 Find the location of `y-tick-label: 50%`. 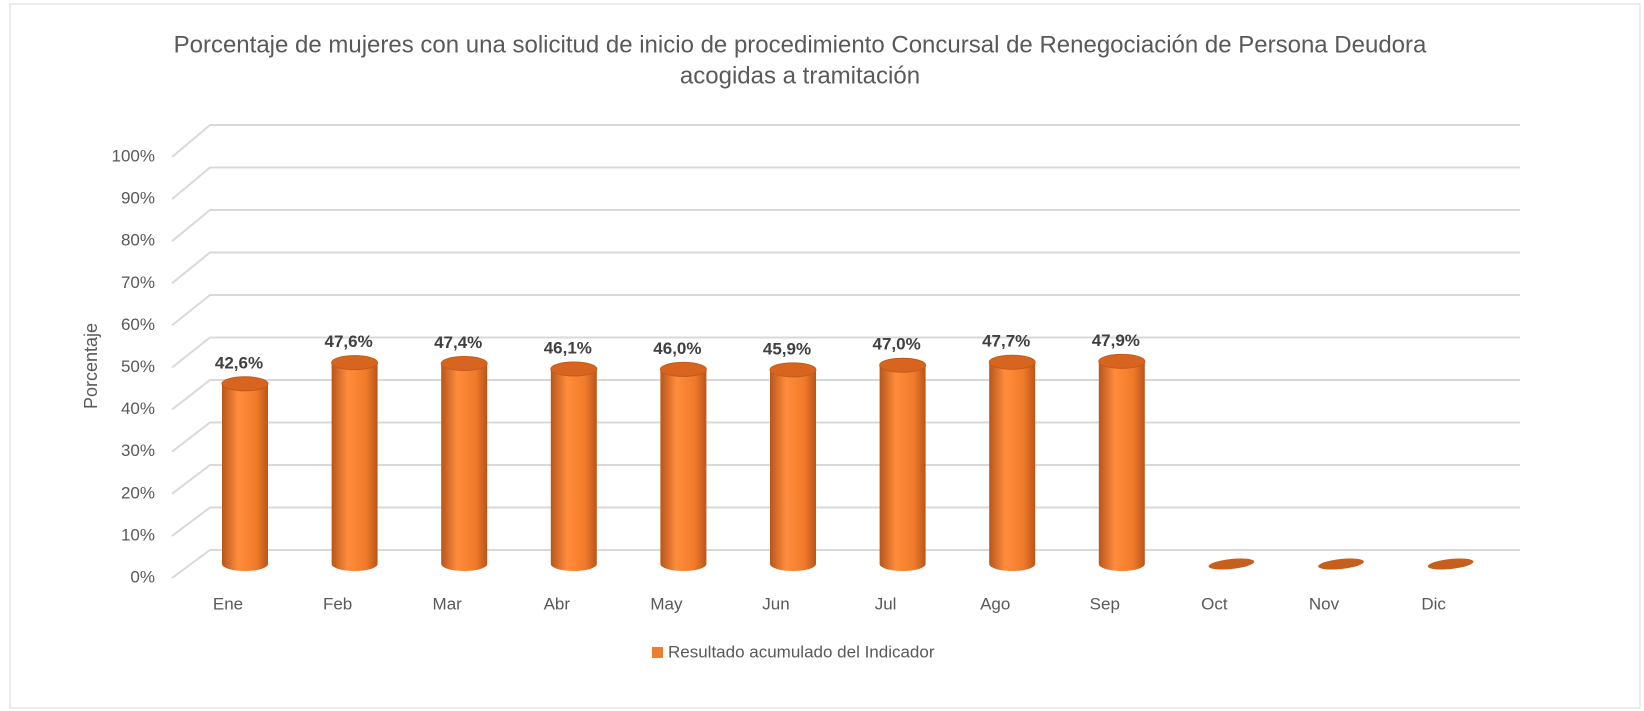

y-tick-label: 50% is located at coordinates (138, 366).